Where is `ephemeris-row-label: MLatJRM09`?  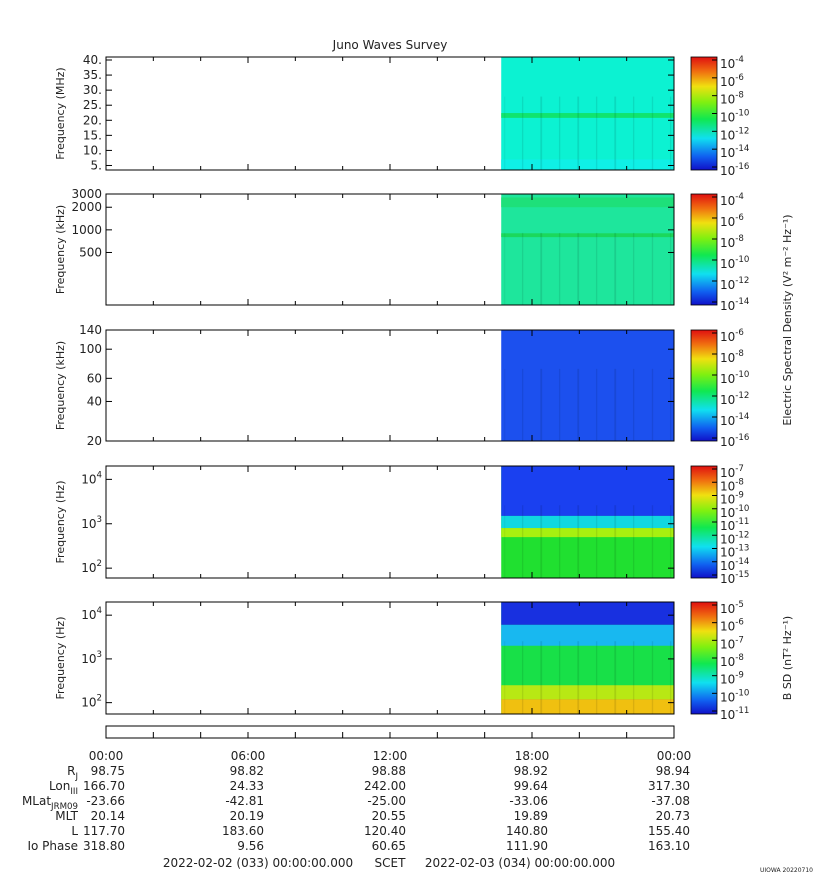
ephemeris-row-label: MLatJRM09 is located at coordinates (50, 803).